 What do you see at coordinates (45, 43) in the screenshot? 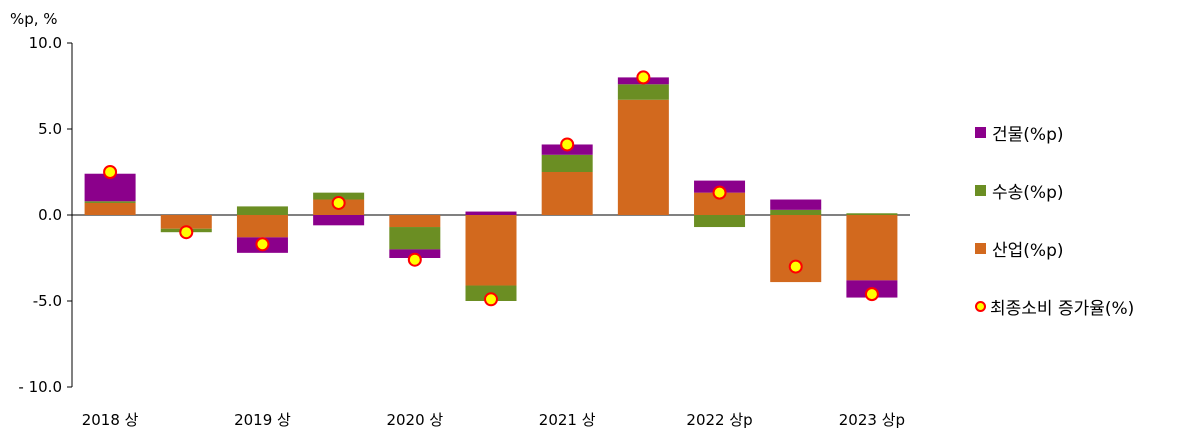
I see `y-tick-label: 10.0` at bounding box center [45, 43].